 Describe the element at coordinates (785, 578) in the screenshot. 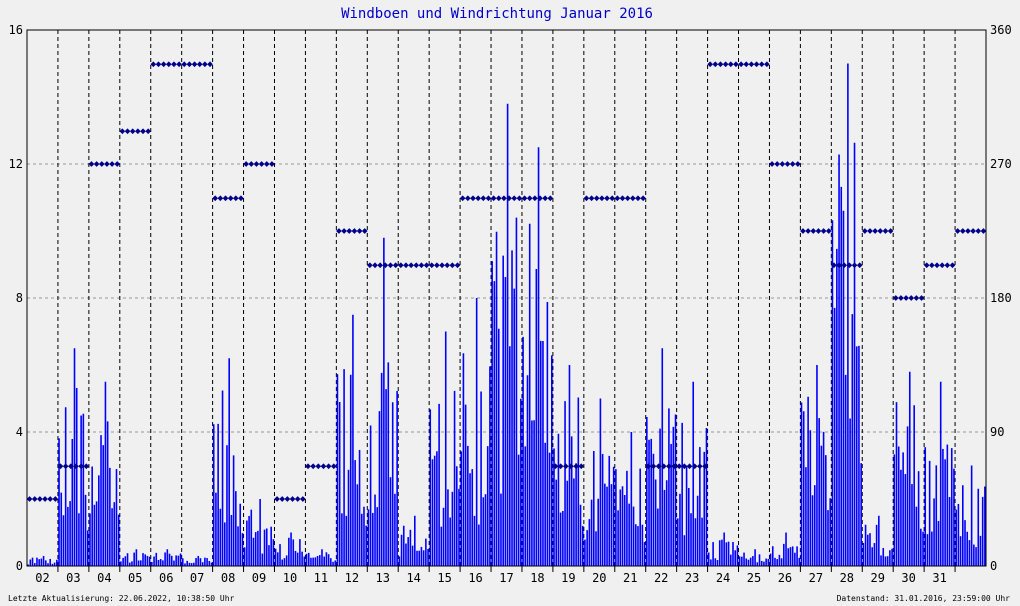

I see `x-tick-label: 26` at that location.